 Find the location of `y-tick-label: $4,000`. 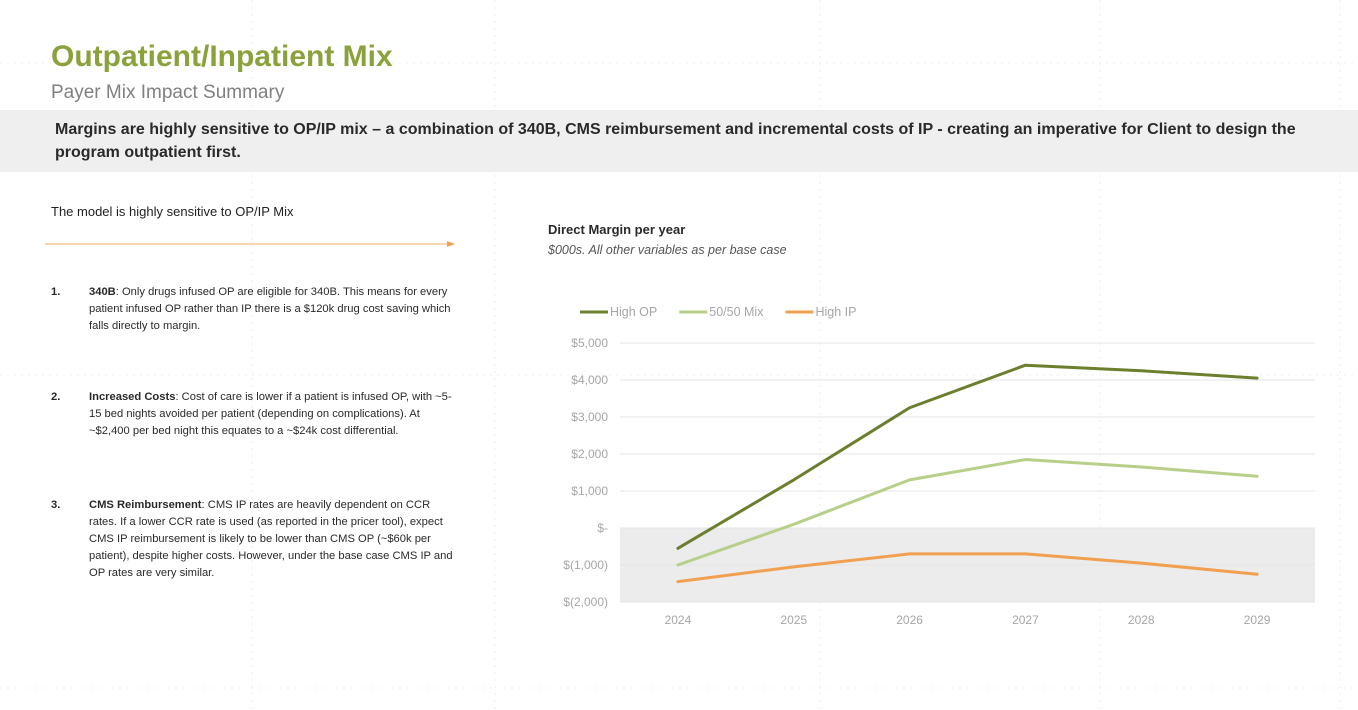

y-tick-label: $4,000 is located at coordinates (589, 380).